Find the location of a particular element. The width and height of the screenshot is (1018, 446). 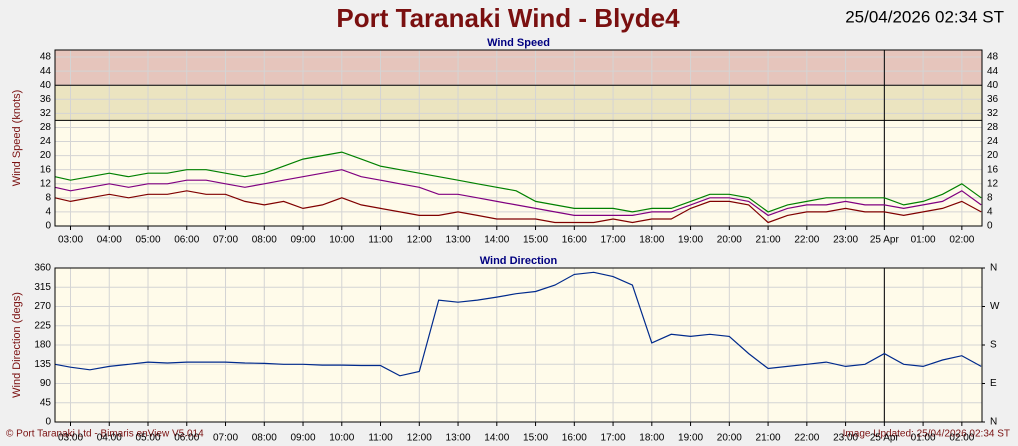

y-tick-label: 315 is located at coordinates (42, 287).